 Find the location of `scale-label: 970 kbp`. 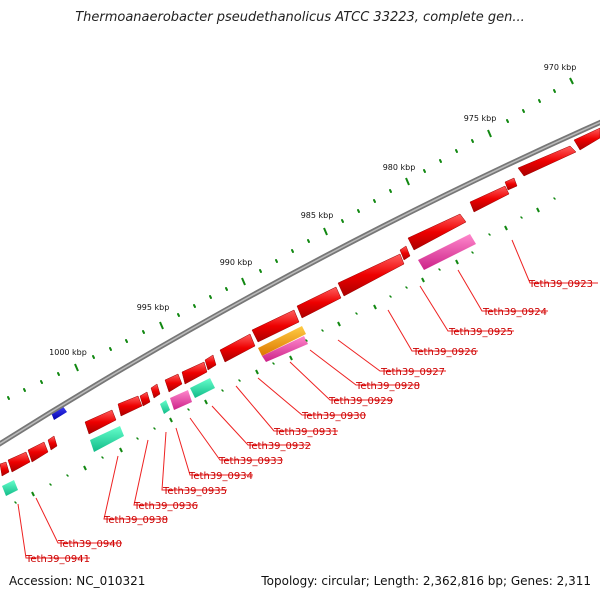

scale-label: 970 kbp is located at coordinates (560, 67).